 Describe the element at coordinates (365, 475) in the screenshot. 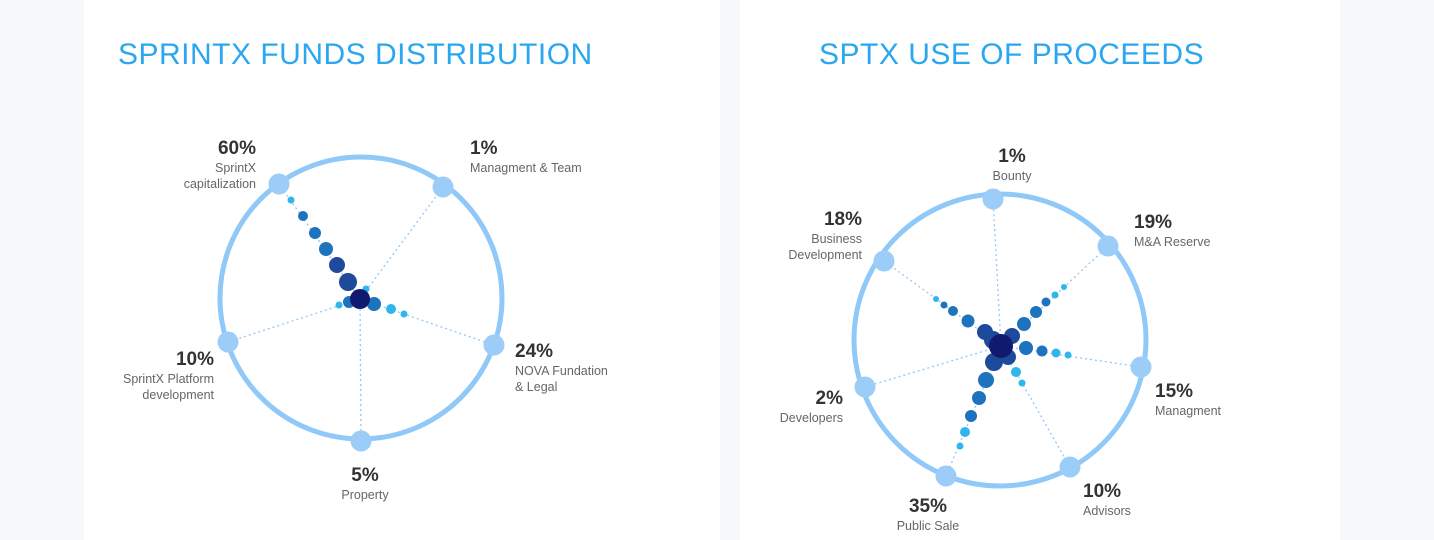

I see `slice-percent: 5%` at that location.